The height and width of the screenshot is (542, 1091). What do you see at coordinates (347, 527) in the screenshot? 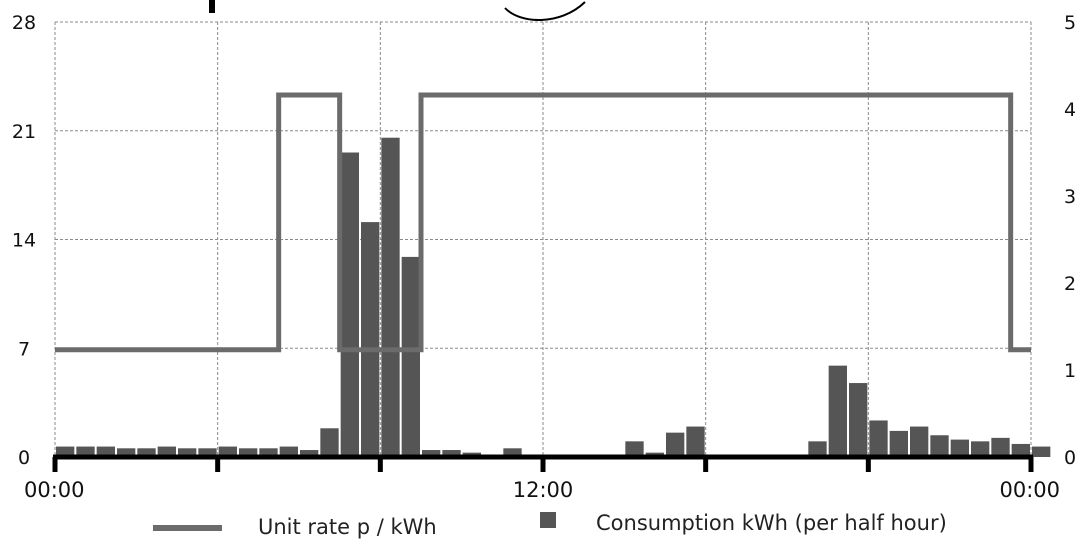
I see `legend-unit-rate-label: Unit rate p / kWh` at bounding box center [347, 527].